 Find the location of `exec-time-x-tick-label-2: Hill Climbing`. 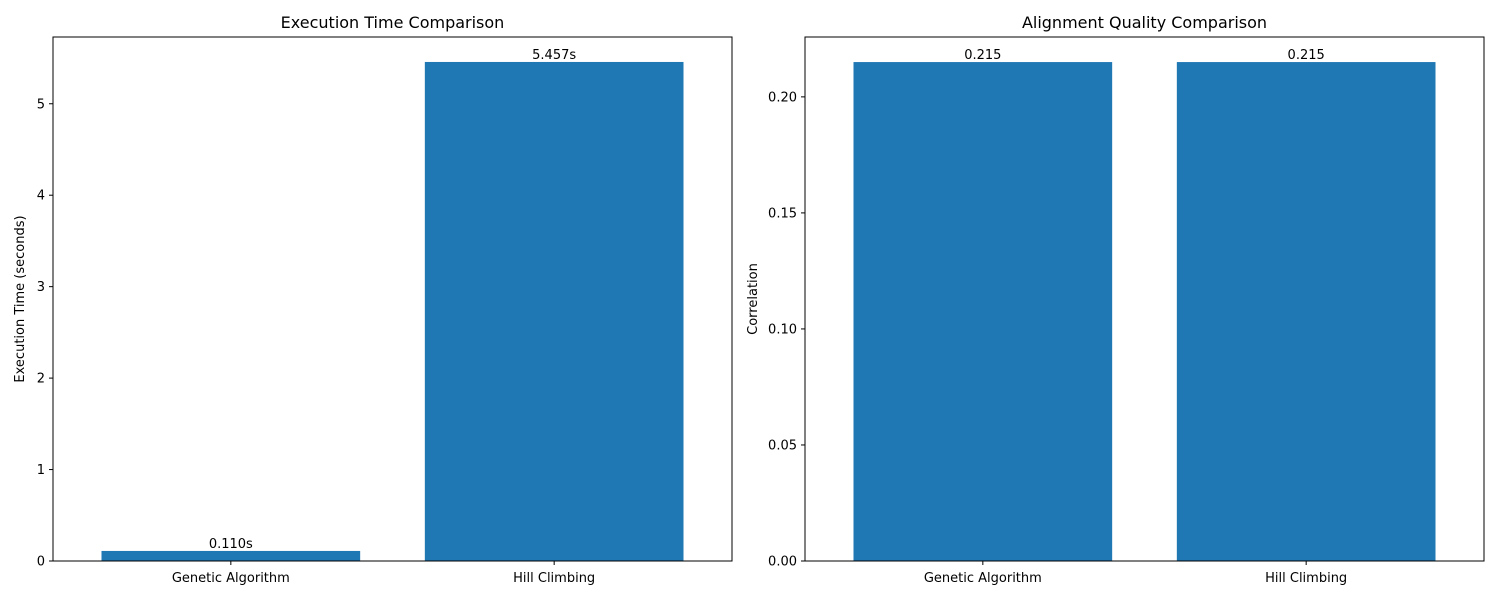

exec-time-x-tick-label-2: Hill Climbing is located at coordinates (554, 578).